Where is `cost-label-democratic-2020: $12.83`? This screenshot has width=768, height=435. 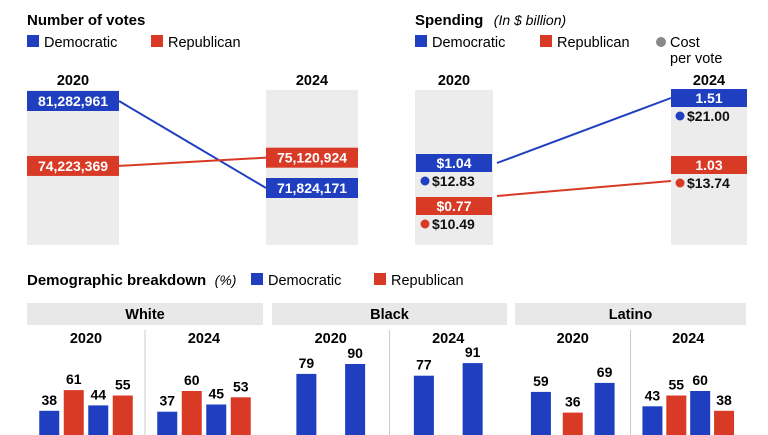
cost-label-democratic-2020: $12.83 is located at coordinates (453, 181).